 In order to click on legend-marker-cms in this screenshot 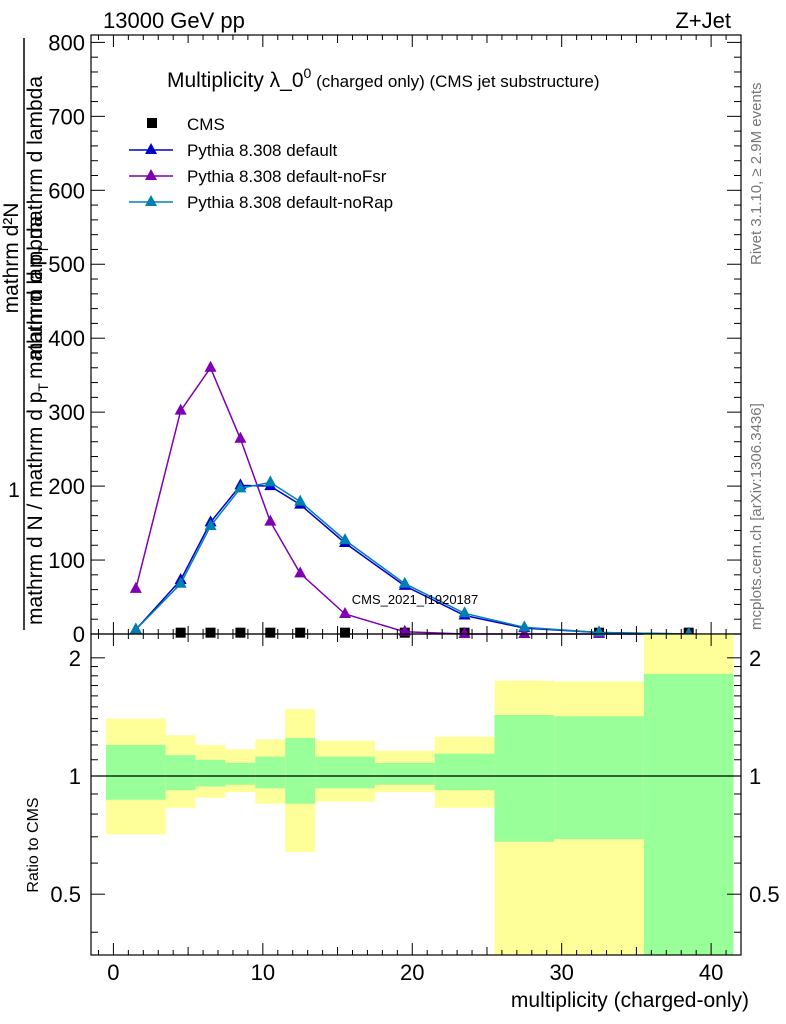, I will do `click(152, 123)`.